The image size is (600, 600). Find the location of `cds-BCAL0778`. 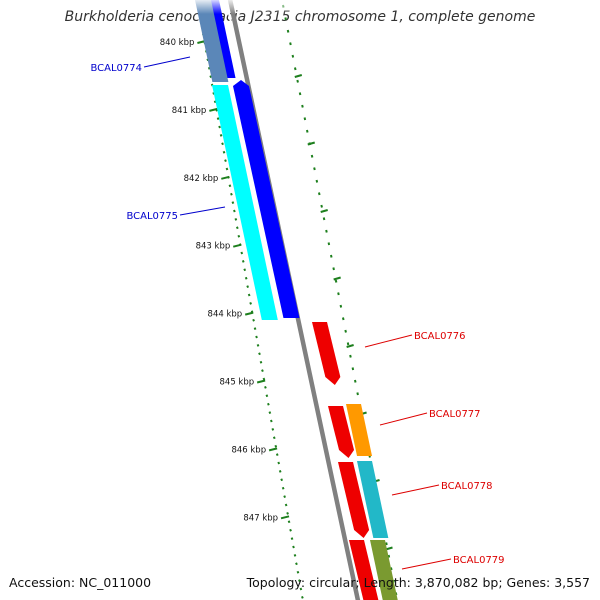

cds-BCAL0778 is located at coordinates (354, 500).